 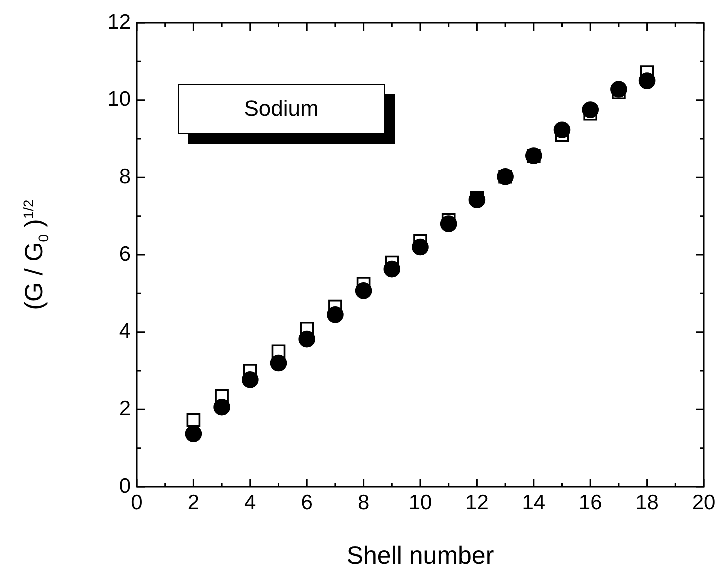 I want to click on y-tick-label: 4, so click(x=125, y=332).